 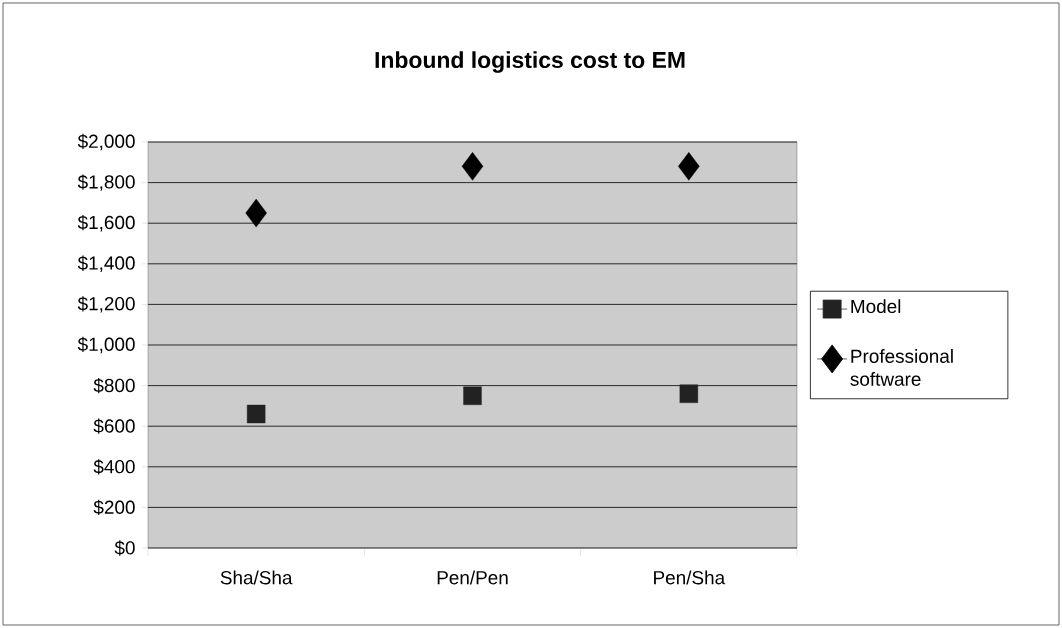 What do you see at coordinates (106, 264) in the screenshot?
I see `y-tick-label: $1,400` at bounding box center [106, 264].